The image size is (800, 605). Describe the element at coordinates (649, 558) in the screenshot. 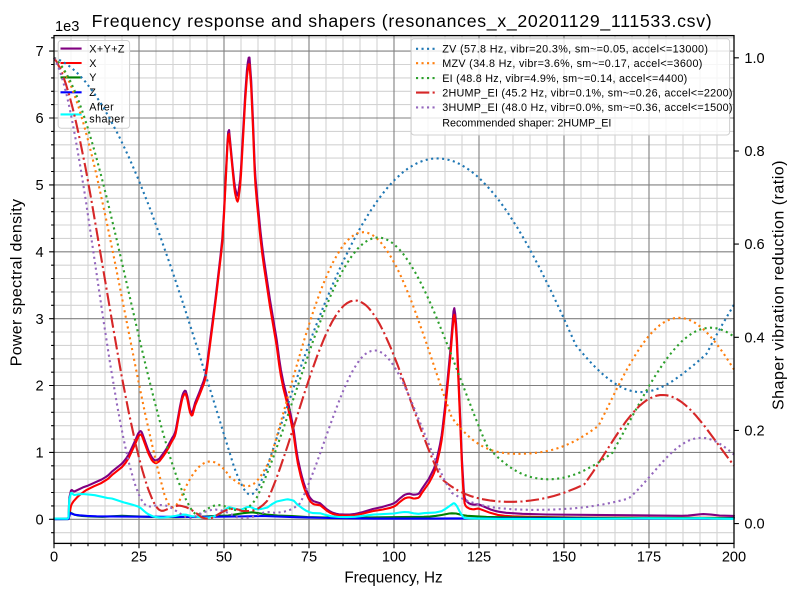

I see `svg-text: 175` at that location.